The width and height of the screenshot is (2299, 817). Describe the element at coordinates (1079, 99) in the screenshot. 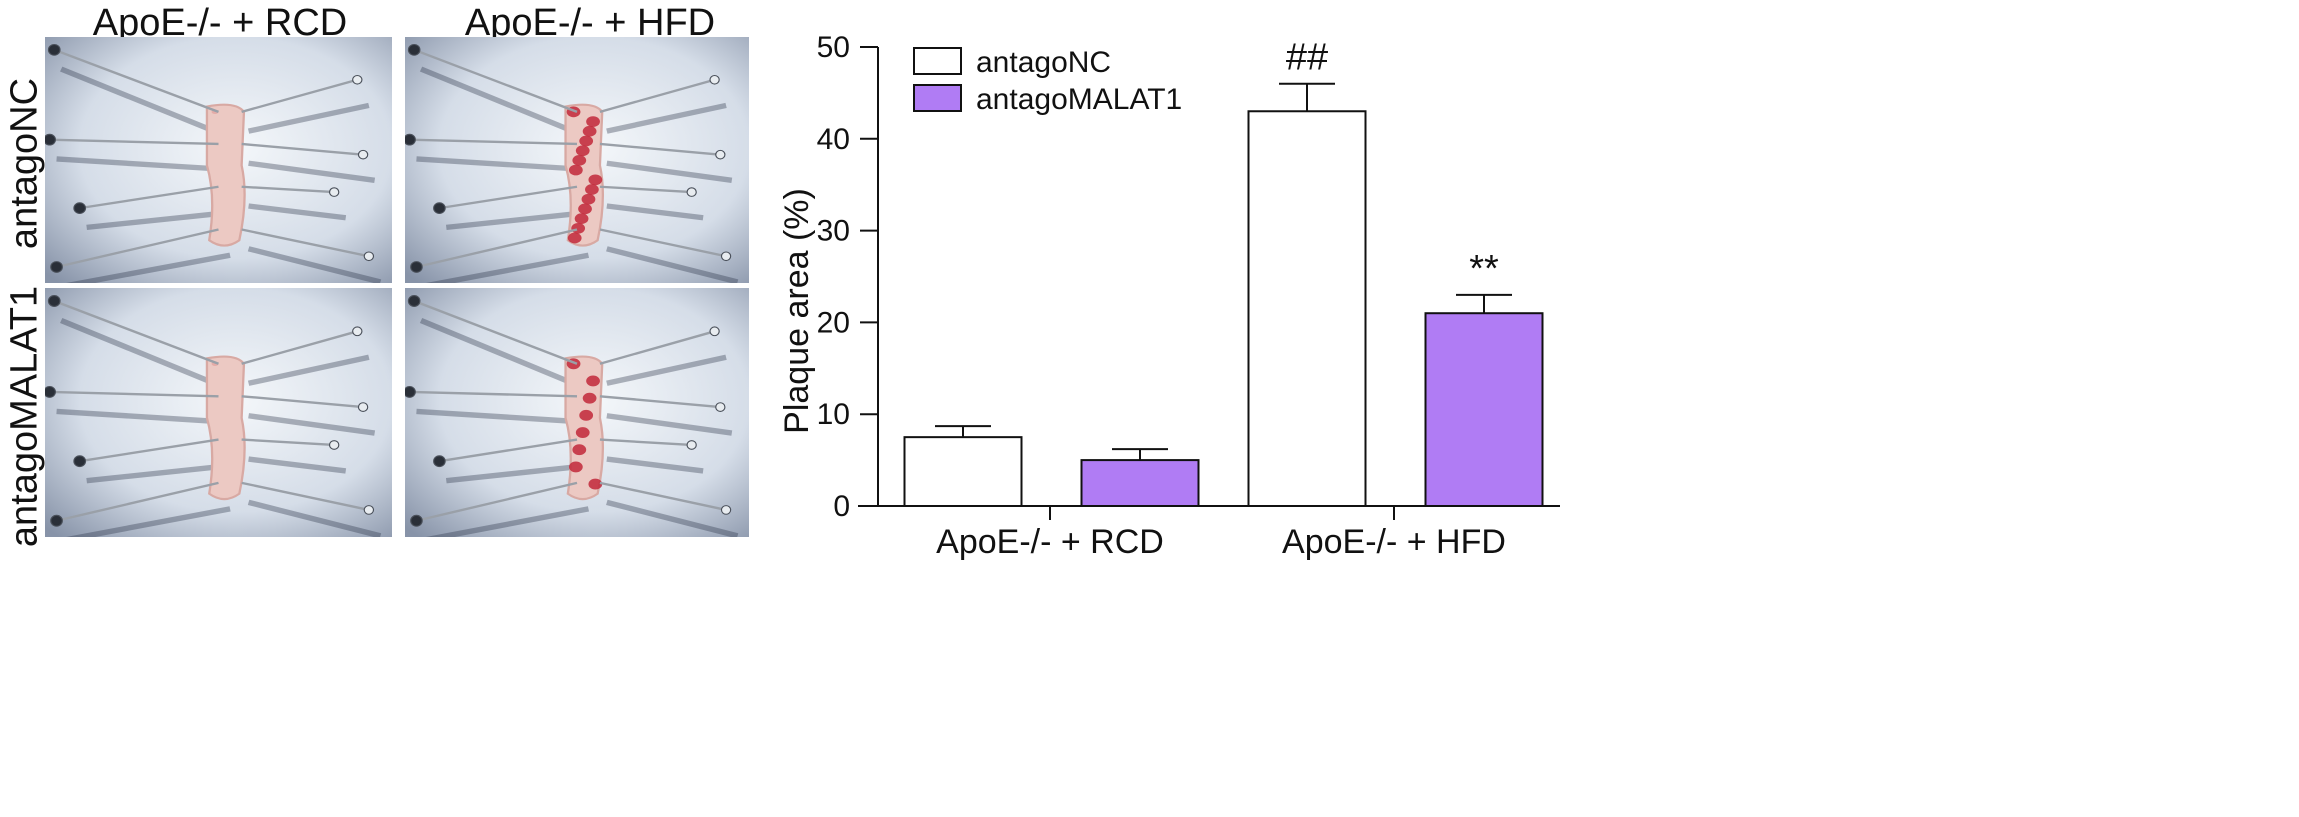

I see `legend-label: antagoMALAT1` at that location.